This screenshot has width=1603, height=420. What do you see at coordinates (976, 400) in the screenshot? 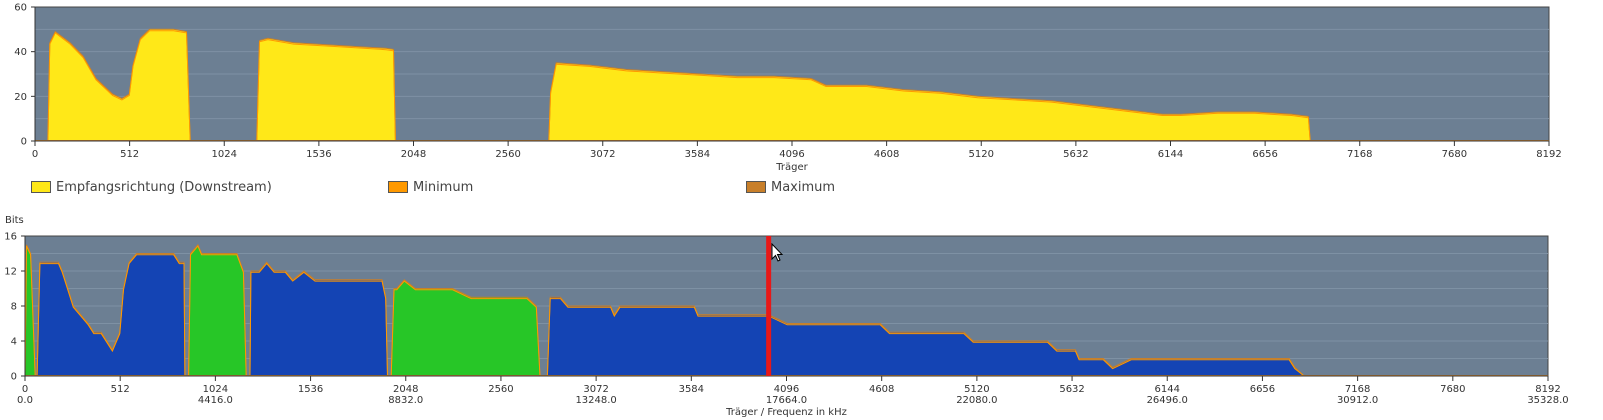
I see `x-tick-label-freq: 22080.0` at bounding box center [976, 400].